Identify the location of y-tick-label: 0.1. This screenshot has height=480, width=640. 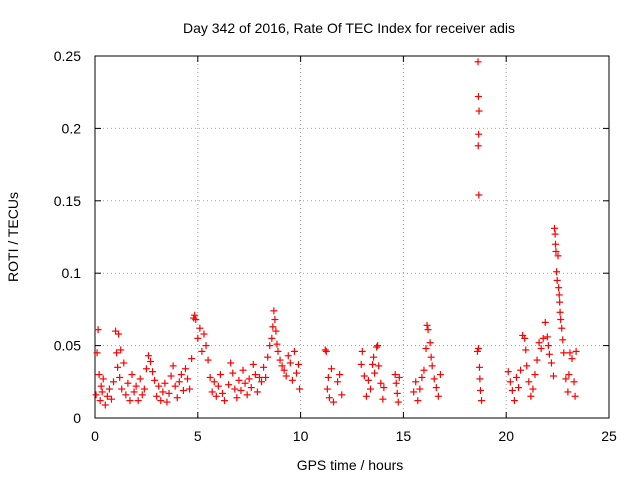
(72, 273).